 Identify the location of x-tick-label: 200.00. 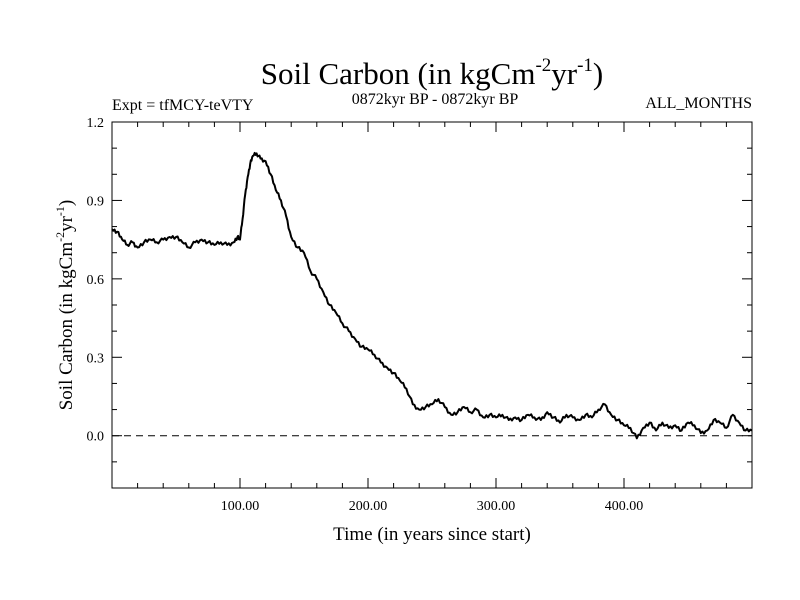
(368, 506).